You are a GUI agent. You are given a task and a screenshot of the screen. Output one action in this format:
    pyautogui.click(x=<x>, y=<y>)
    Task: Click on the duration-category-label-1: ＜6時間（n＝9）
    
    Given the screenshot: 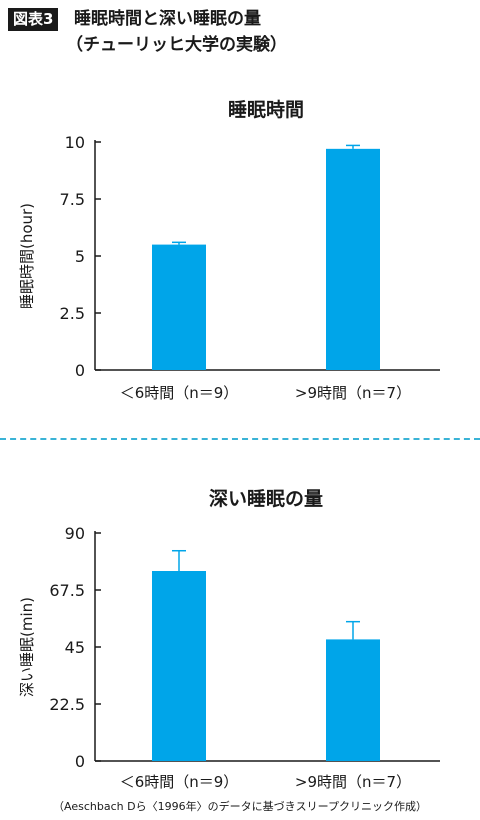 What is the action you would take?
    pyautogui.click(x=179, y=393)
    